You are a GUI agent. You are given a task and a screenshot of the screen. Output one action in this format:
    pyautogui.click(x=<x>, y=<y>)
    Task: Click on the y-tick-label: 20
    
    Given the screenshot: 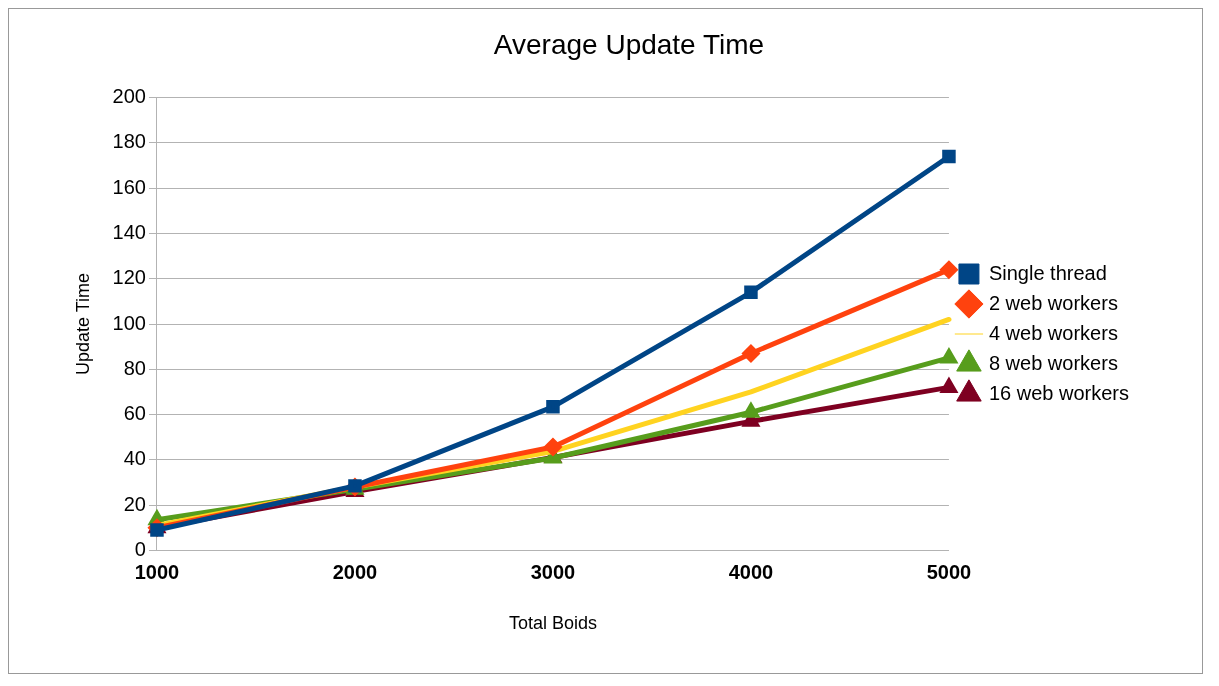 What is the action you would take?
    pyautogui.click(x=134, y=503)
    